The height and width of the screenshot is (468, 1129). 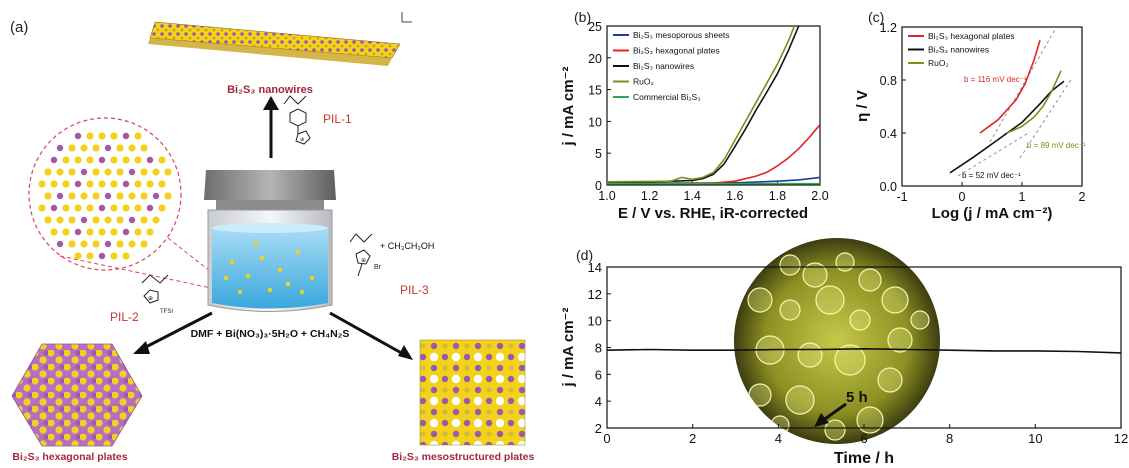 What do you see at coordinates (337, 119) in the screenshot?
I see `pil1-label: PIL-1` at bounding box center [337, 119].